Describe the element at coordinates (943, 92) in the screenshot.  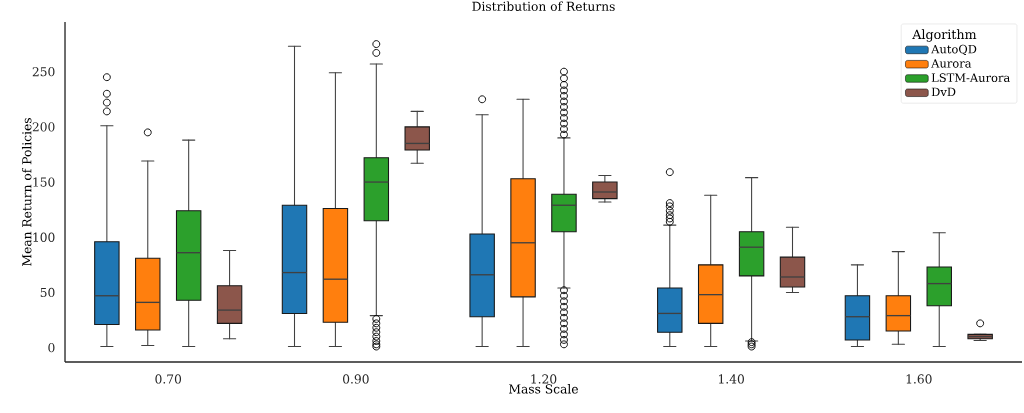
I see `legend-label: DvD` at that location.